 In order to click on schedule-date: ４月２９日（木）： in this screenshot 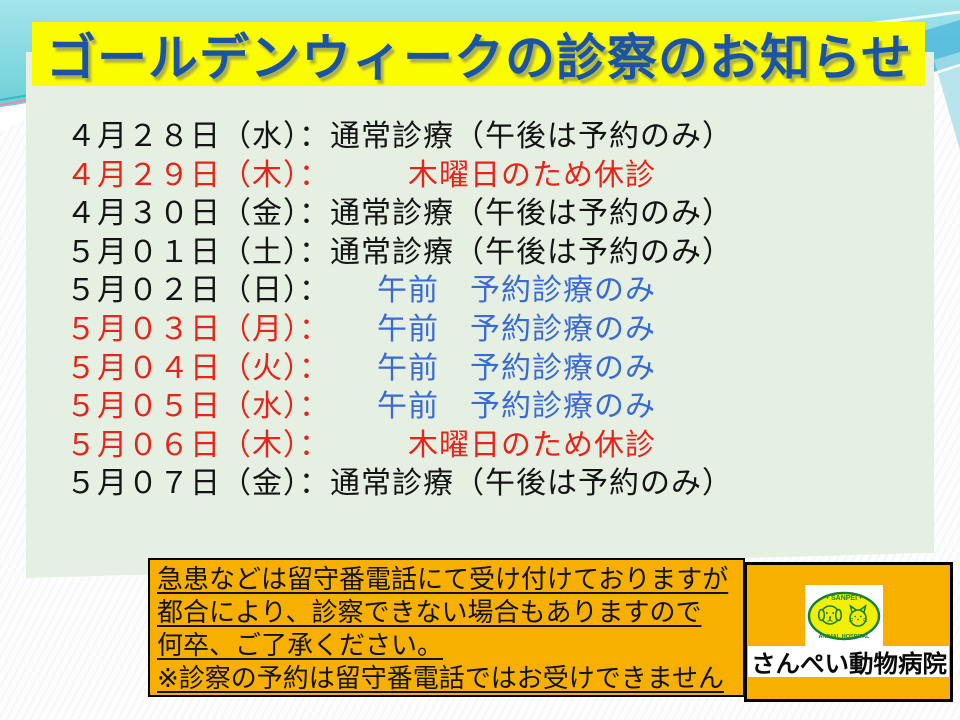, I will do `click(190, 175)`.